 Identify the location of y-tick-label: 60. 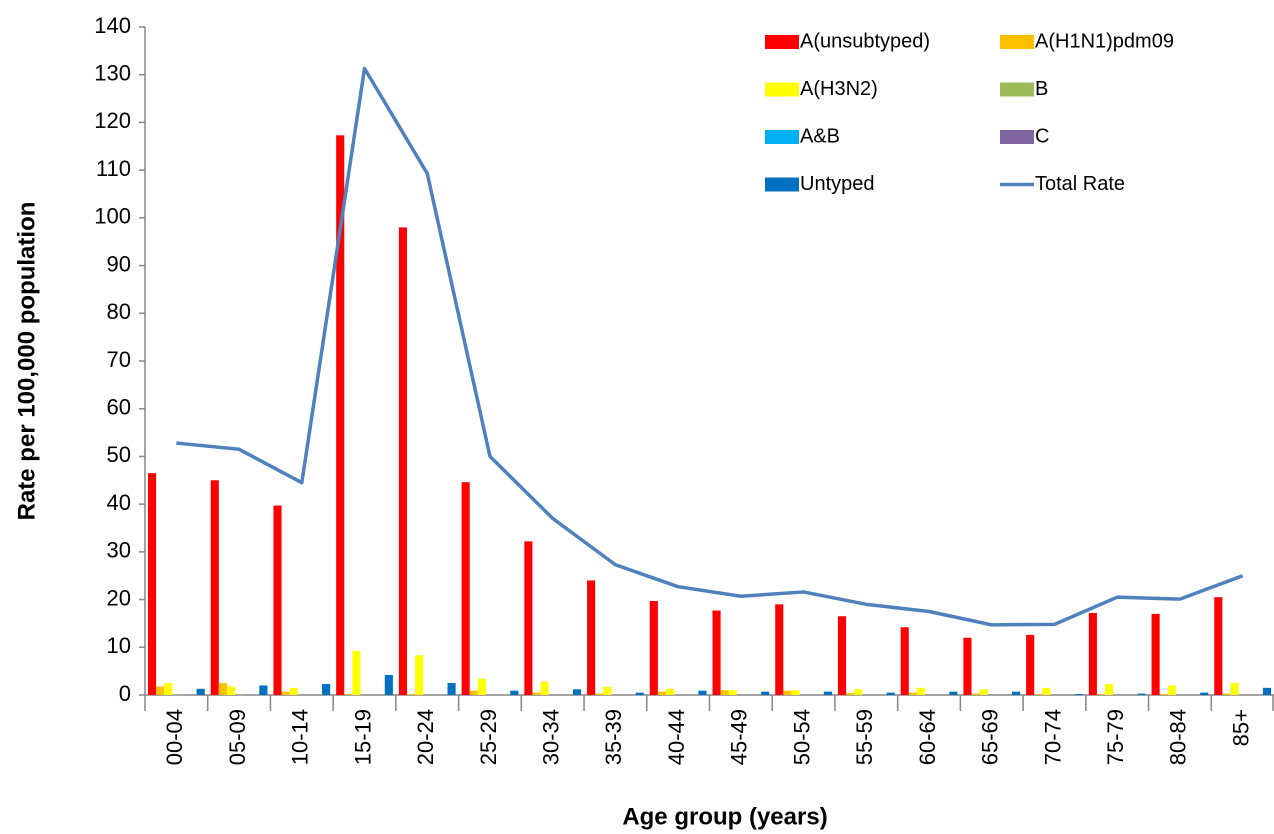
(119, 407).